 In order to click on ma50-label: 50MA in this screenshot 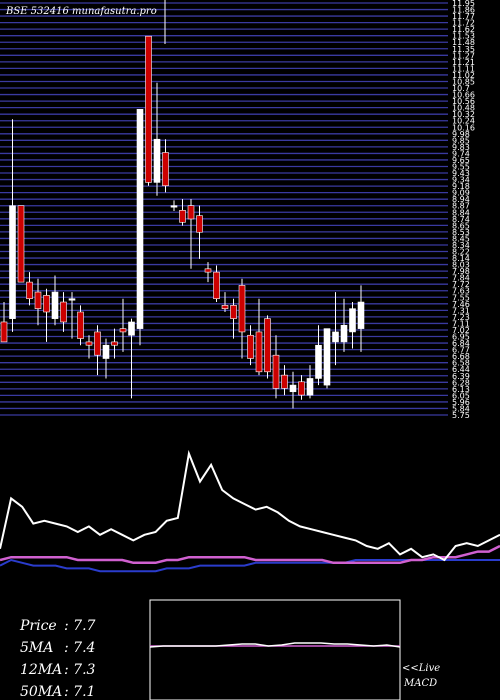, I will do `click(41, 692)`.